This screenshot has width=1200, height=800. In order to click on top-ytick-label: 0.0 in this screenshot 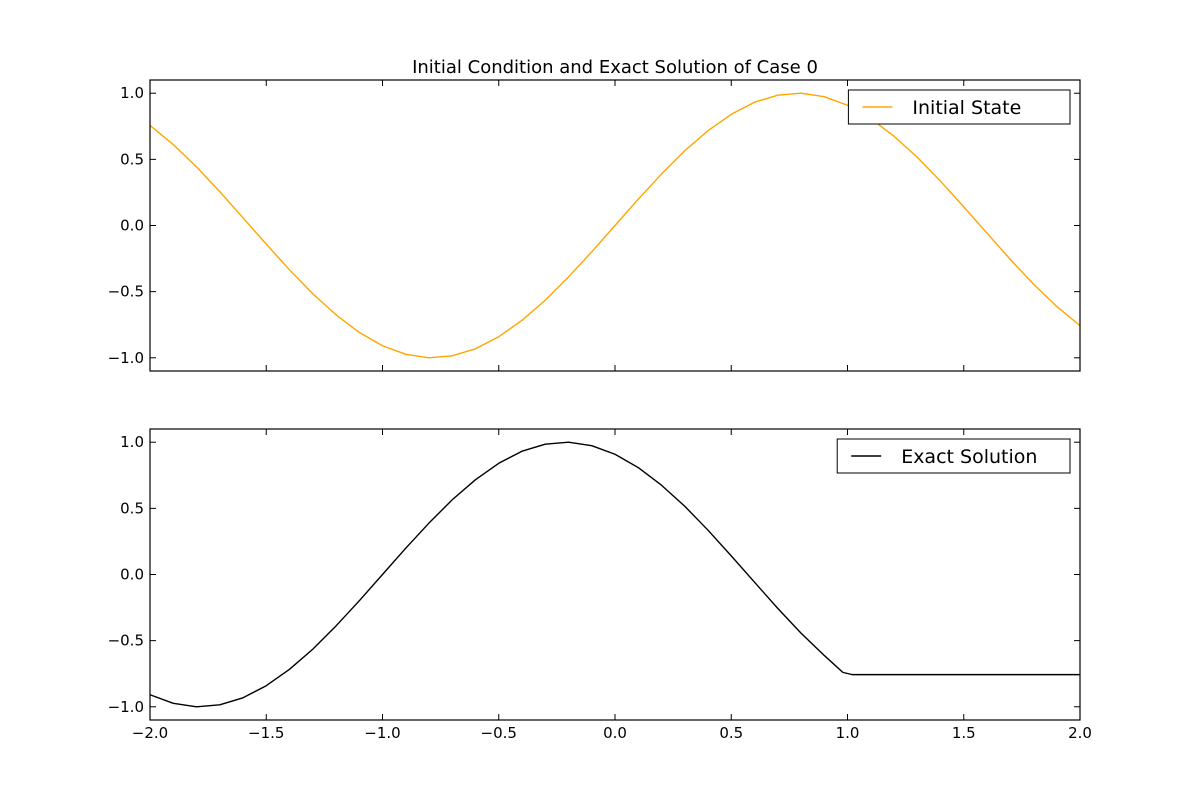, I will do `click(132, 226)`.